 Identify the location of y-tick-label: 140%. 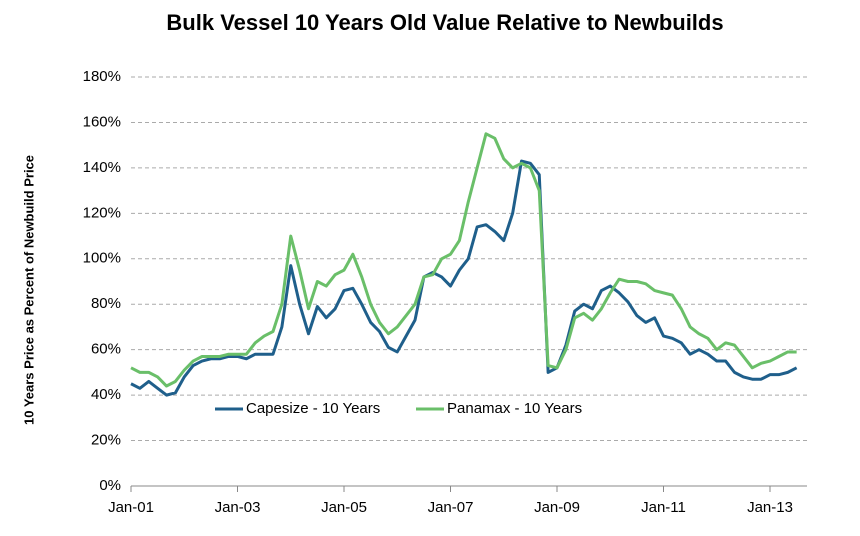
(102, 167).